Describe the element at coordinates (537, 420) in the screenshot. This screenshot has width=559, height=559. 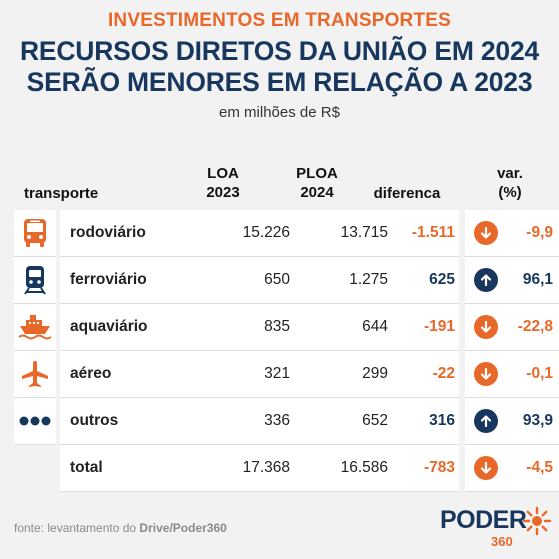
I see `var-value: 93,9` at that location.